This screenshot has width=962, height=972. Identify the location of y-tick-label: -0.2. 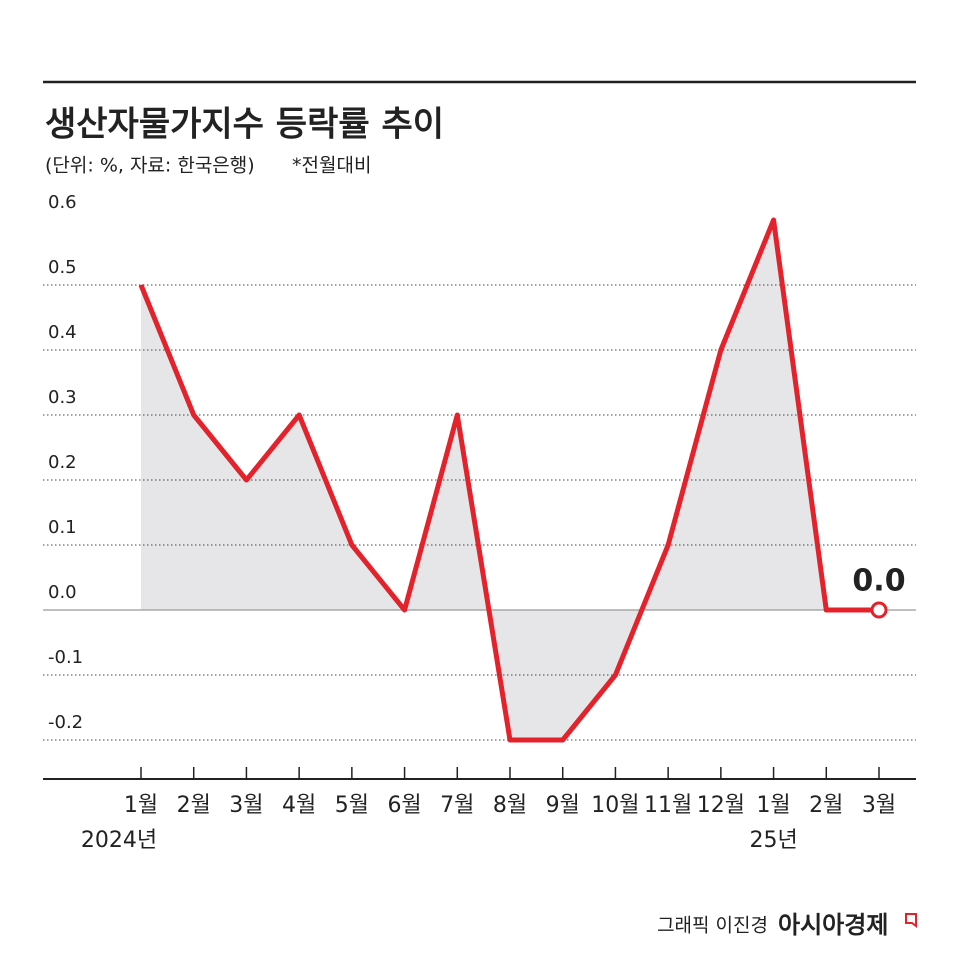
(65, 722).